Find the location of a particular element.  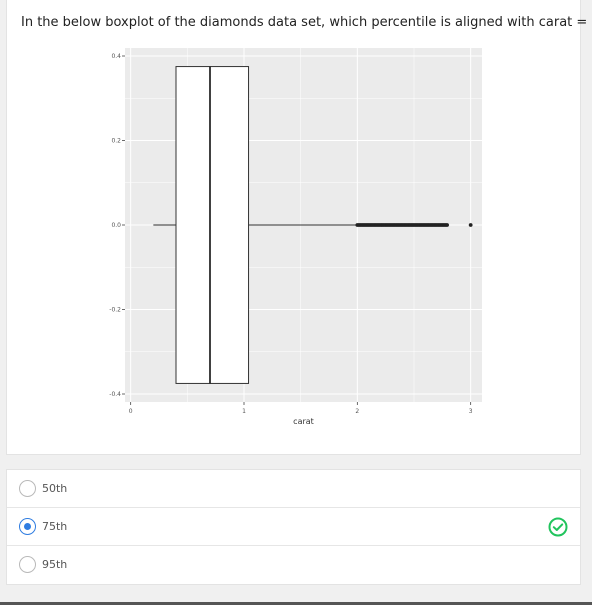

y-tick-label: -0.4 is located at coordinates (115, 394).